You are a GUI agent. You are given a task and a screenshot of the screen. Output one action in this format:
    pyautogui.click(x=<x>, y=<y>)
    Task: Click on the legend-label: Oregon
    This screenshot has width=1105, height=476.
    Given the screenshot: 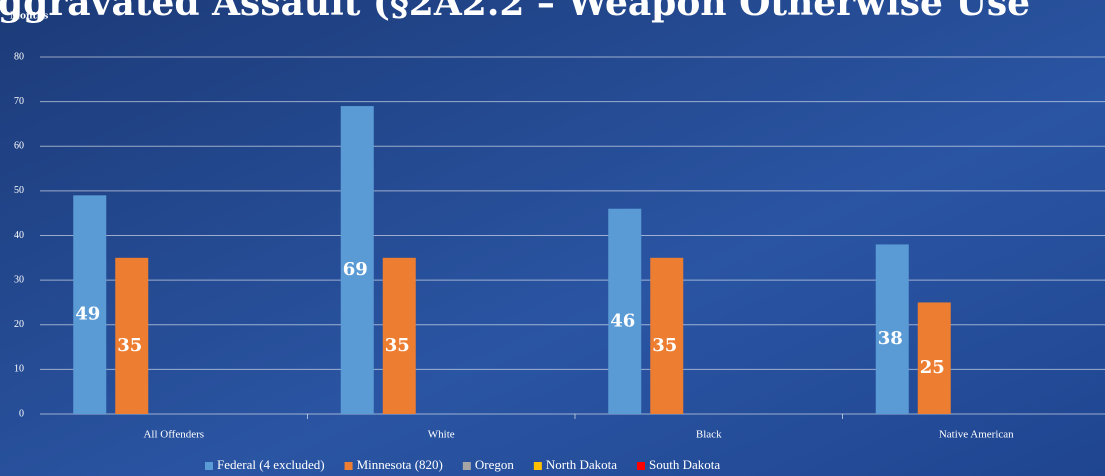 What is the action you would take?
    pyautogui.click(x=494, y=464)
    